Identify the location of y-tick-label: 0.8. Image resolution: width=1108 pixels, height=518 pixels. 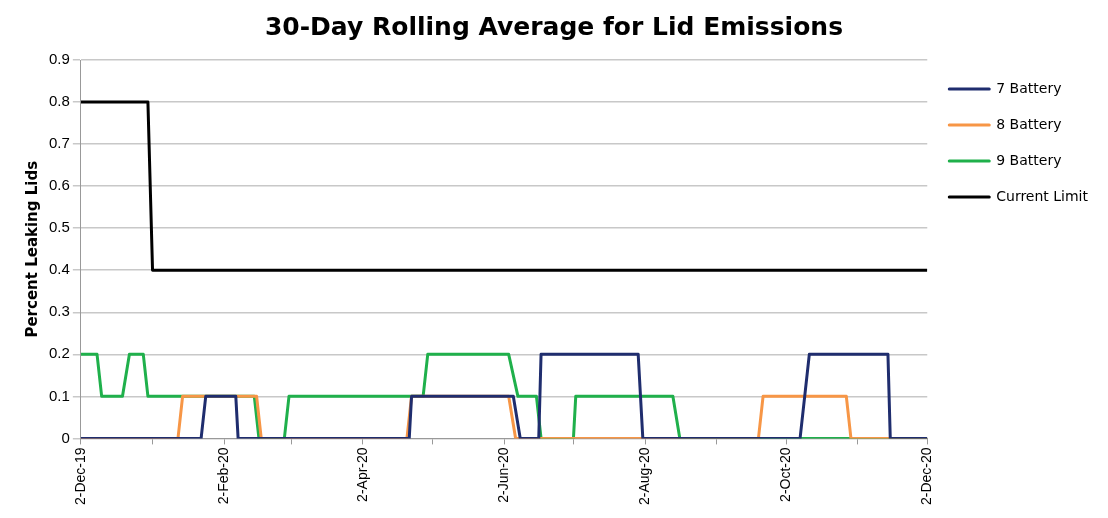
(59, 101).